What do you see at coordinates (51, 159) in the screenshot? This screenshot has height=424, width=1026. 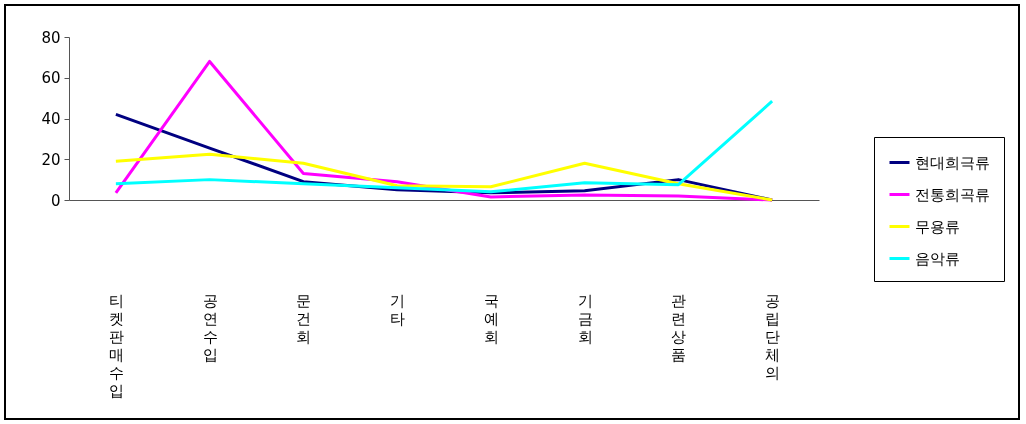 I see `y-tick-label: 20` at bounding box center [51, 159].